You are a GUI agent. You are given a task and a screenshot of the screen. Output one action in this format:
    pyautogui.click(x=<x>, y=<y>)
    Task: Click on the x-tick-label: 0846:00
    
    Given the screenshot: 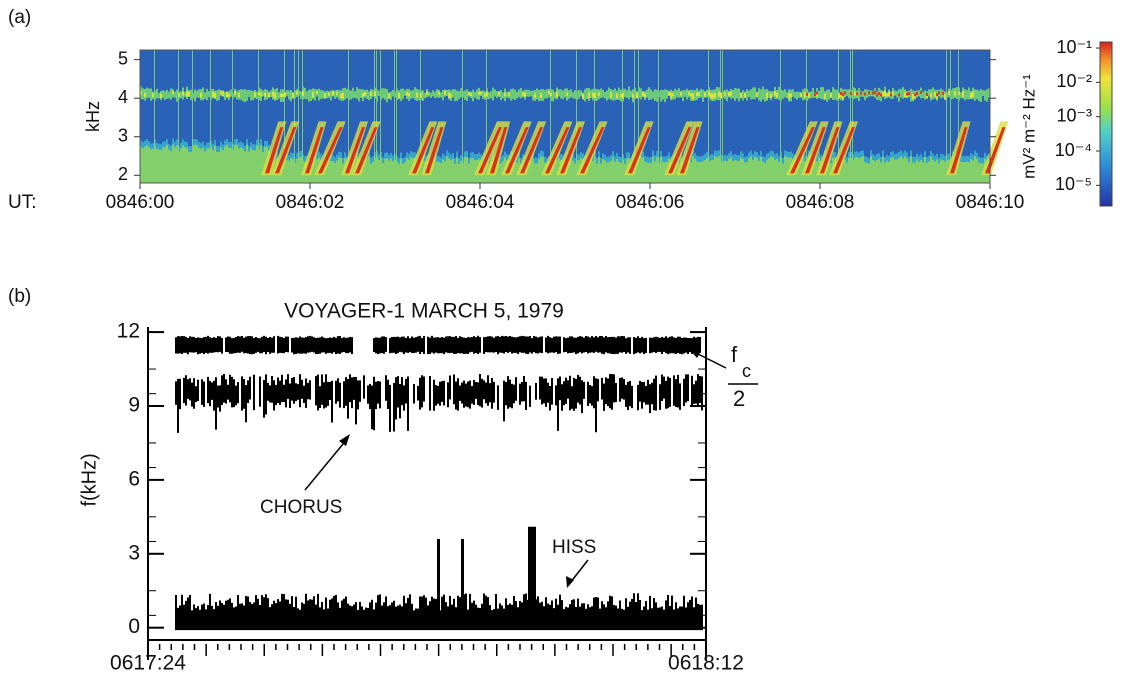 What is the action you would take?
    pyautogui.click(x=140, y=202)
    